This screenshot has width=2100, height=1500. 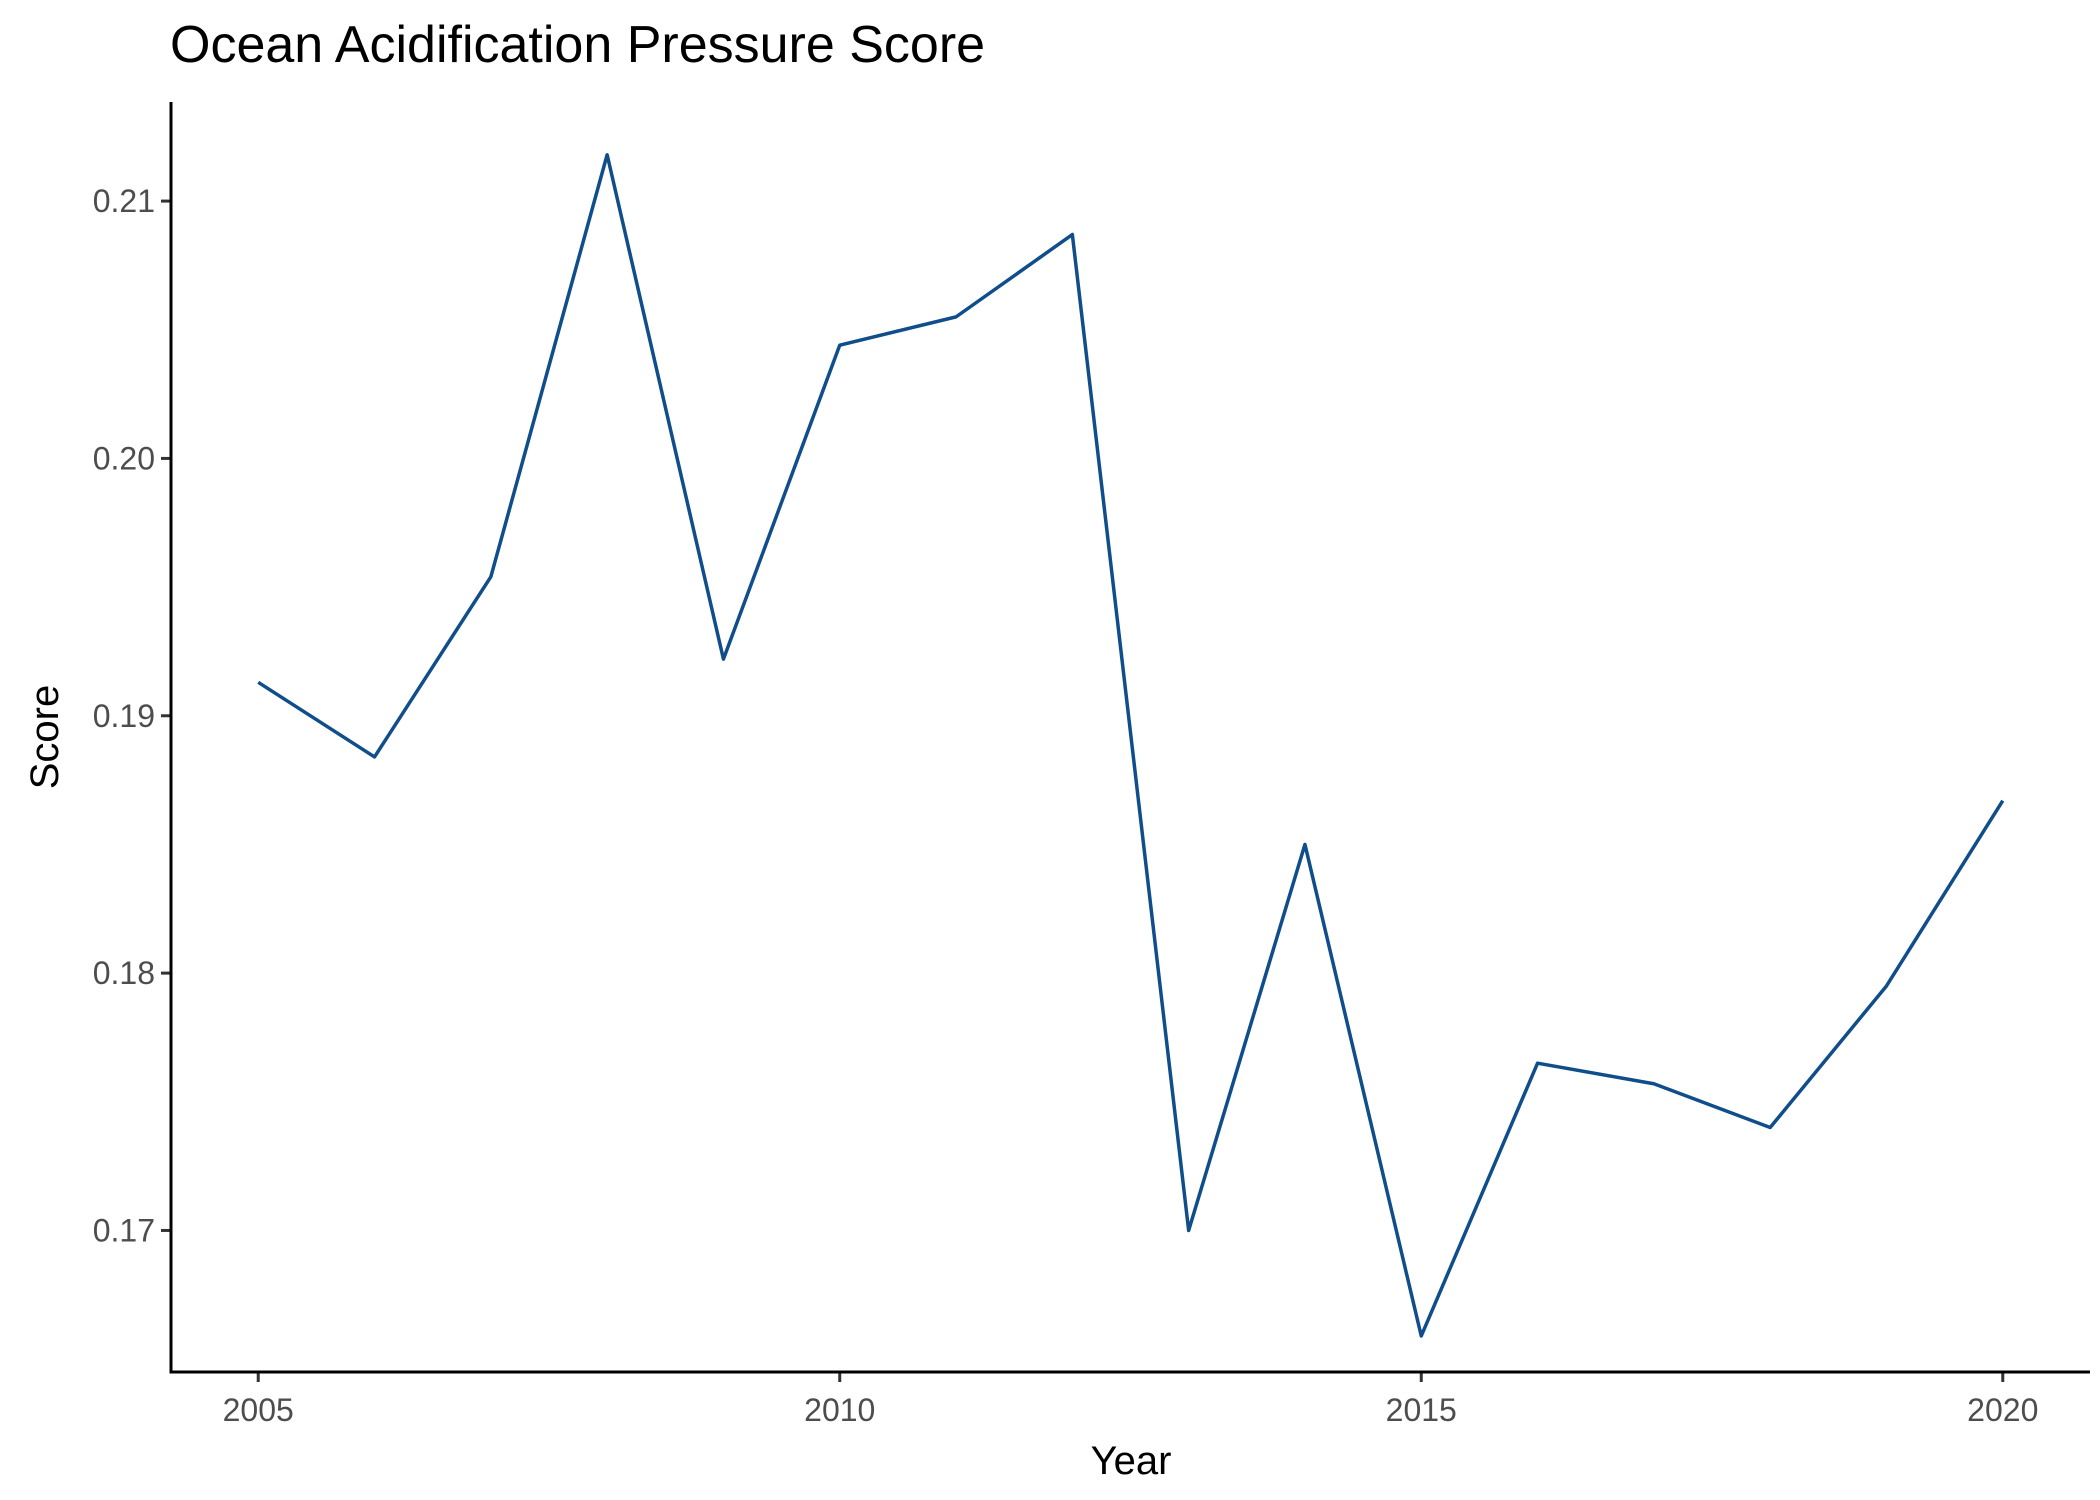 I want to click on x-tick-label: 2005, so click(x=258, y=1410).